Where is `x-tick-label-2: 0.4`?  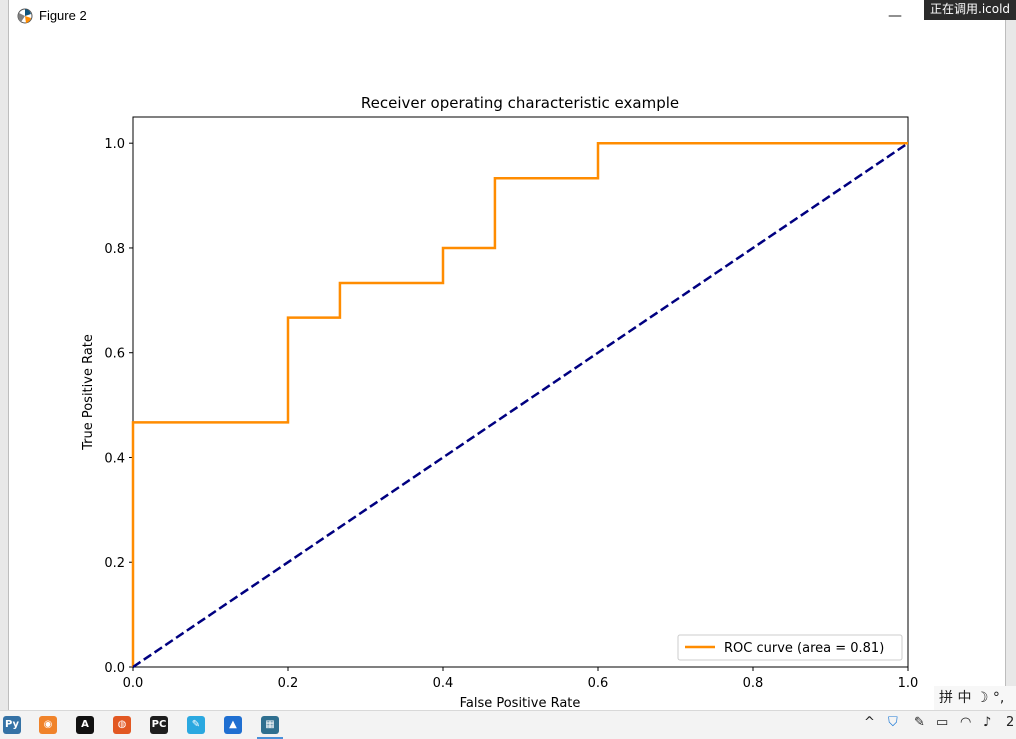
x-tick-label-2: 0.4 is located at coordinates (443, 683).